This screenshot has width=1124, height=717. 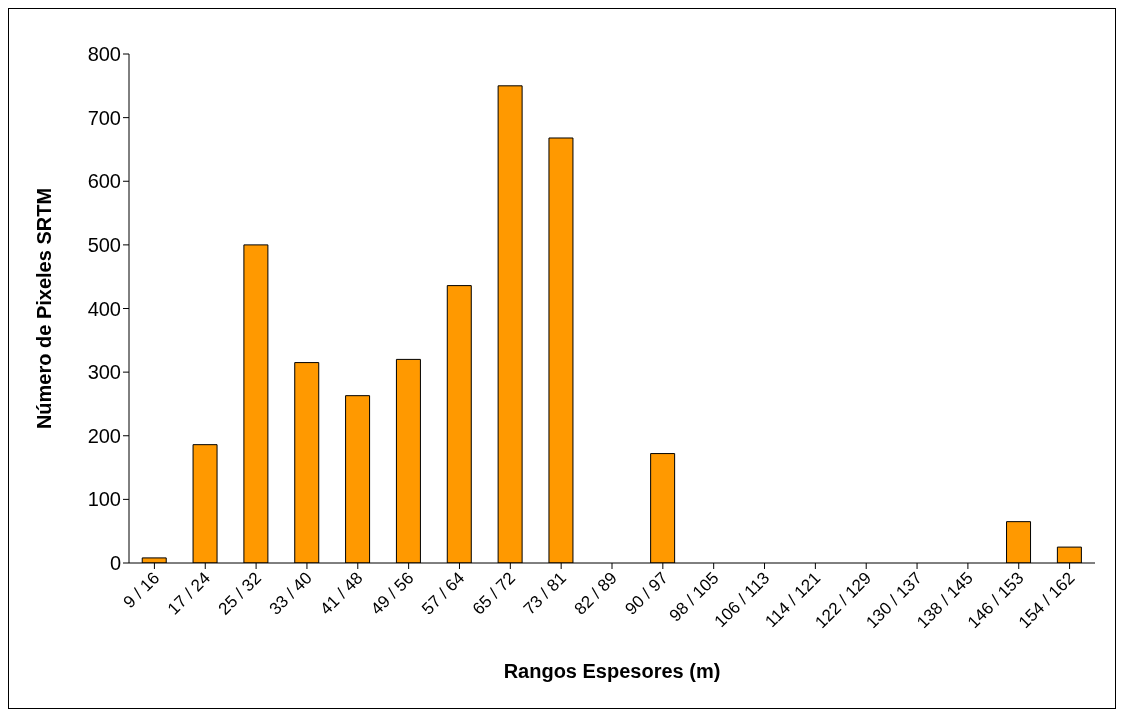 I want to click on x-tick-label: 49 / 56, so click(x=392, y=593).